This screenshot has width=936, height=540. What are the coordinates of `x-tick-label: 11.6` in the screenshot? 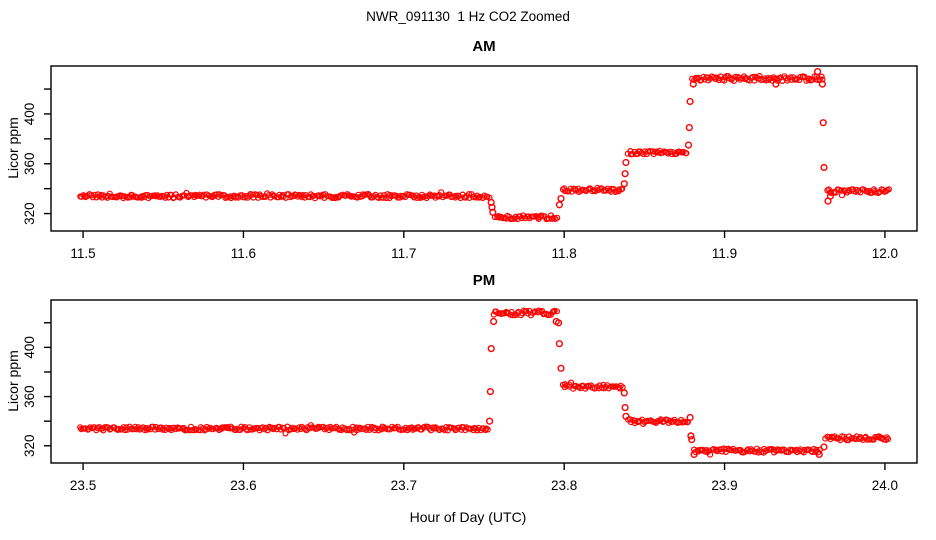 It's located at (243, 253).